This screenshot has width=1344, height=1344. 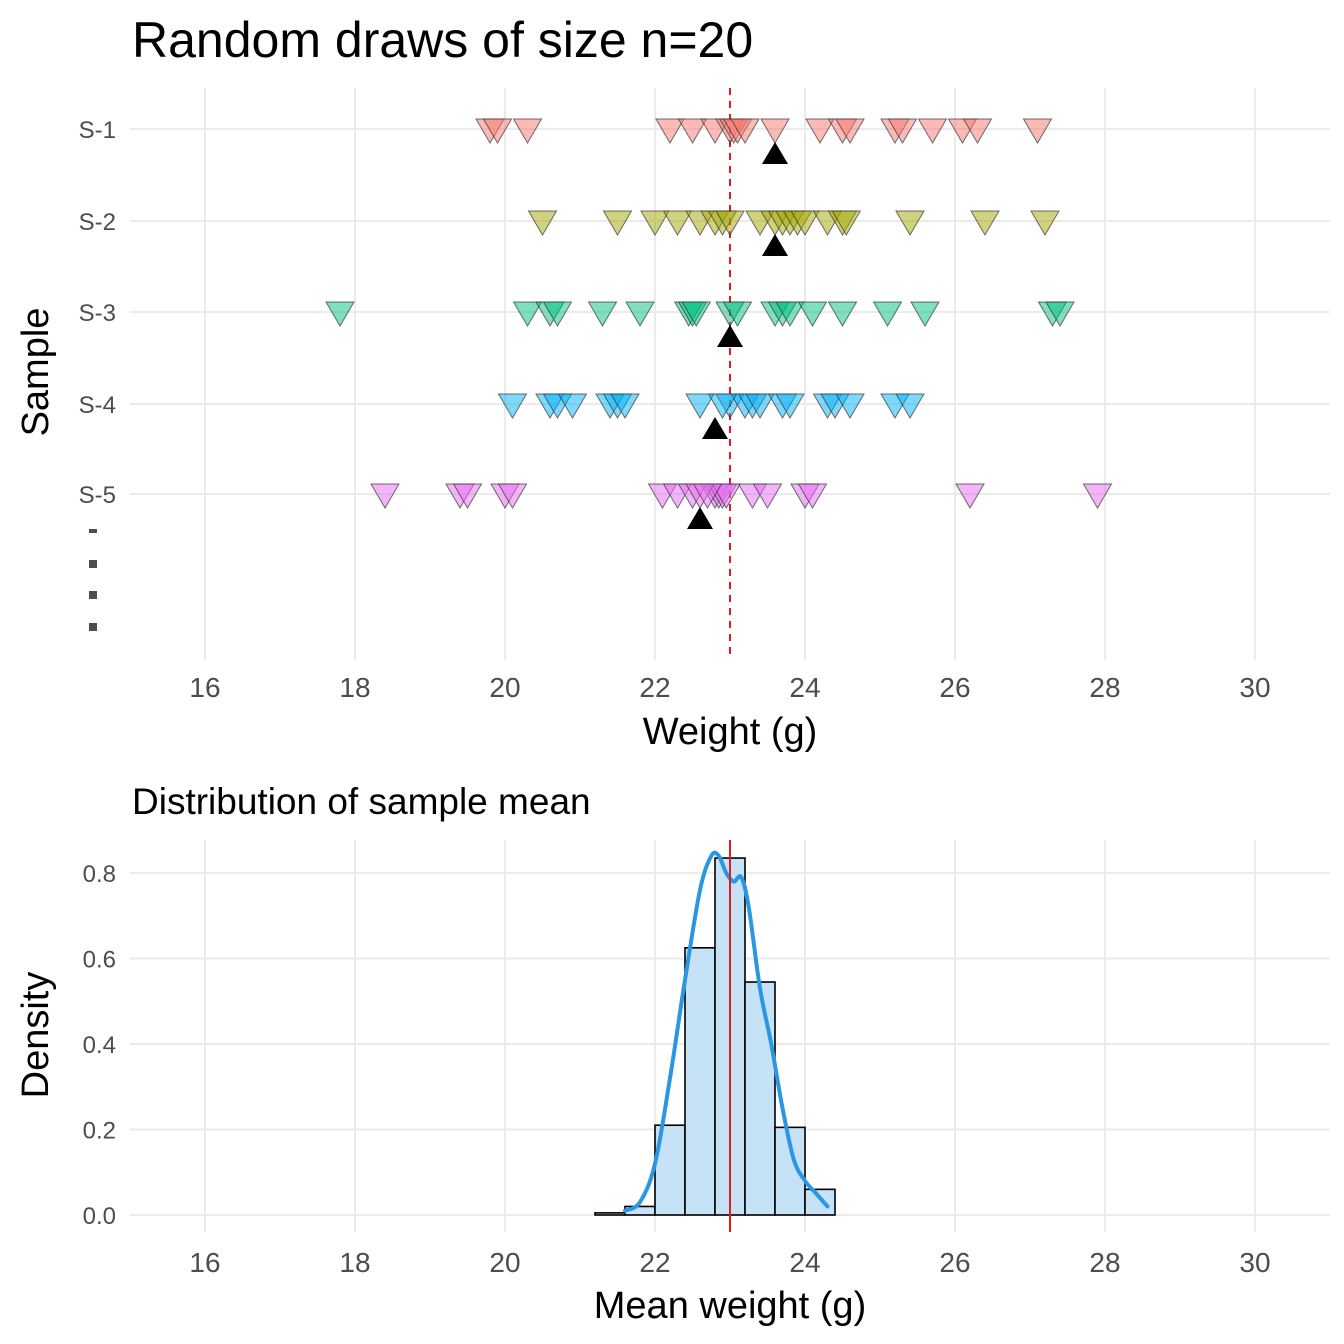 I want to click on scatter-x-axis-title: Weight (g), so click(x=730, y=732).